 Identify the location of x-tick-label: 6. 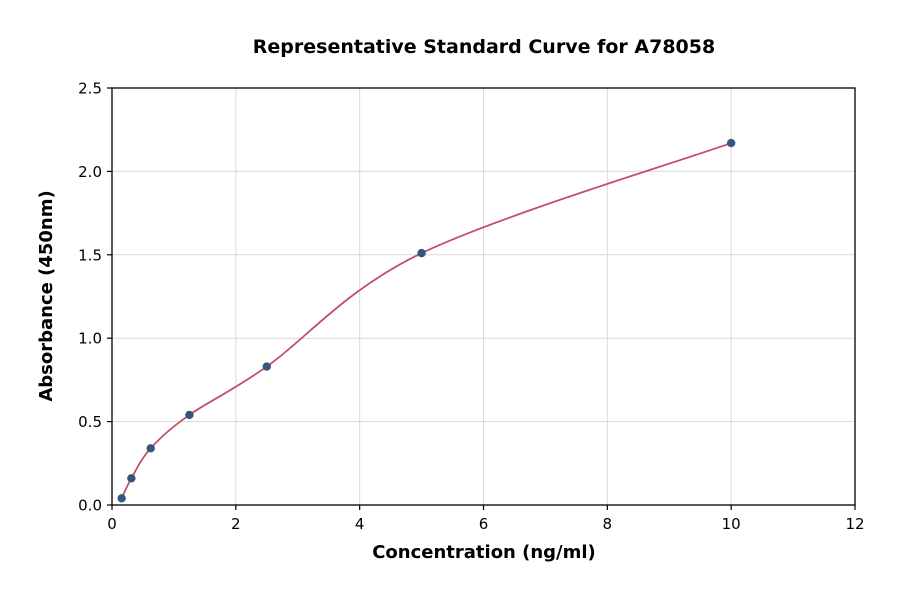
(484, 524).